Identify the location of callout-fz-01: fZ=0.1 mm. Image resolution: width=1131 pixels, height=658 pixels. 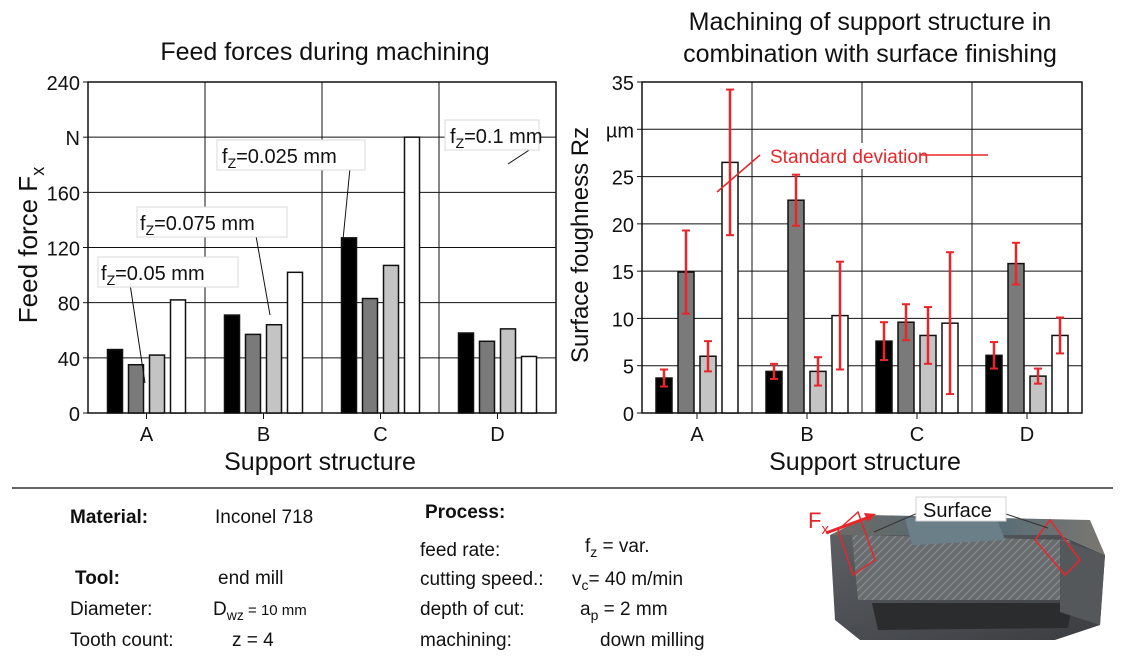
(496, 138).